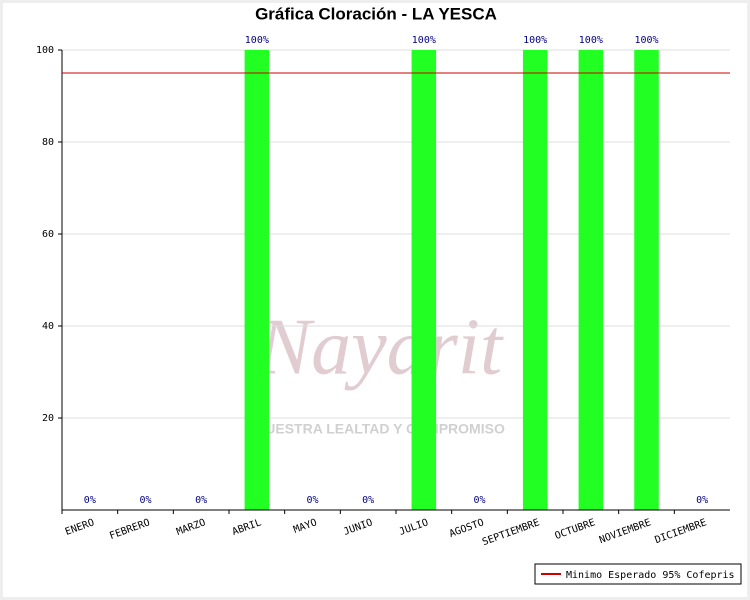 This screenshot has height=600, width=750. What do you see at coordinates (45, 50) in the screenshot?
I see `y-tick-label: 100` at bounding box center [45, 50].